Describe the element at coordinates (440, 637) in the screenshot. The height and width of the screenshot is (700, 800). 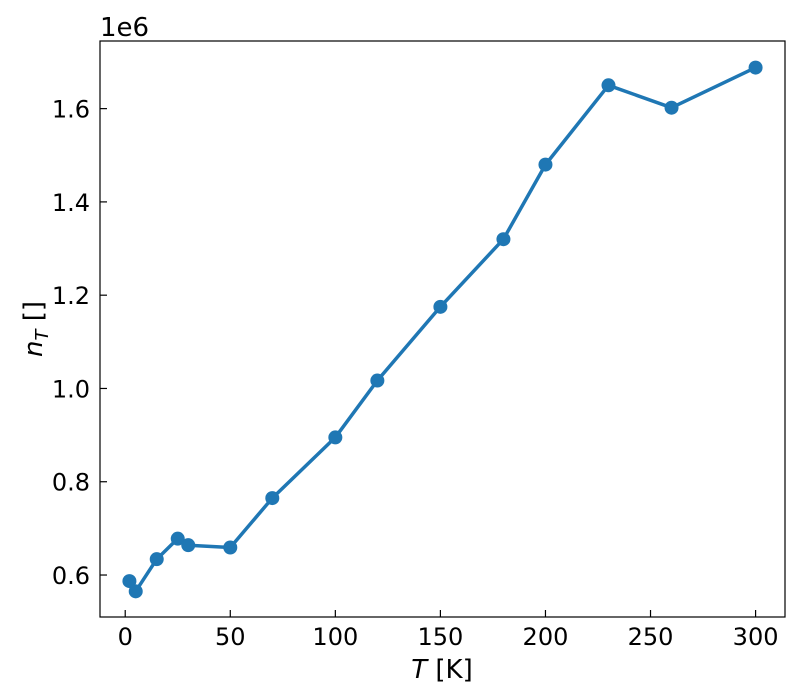
I see `x-tick-label: 150` at that location.